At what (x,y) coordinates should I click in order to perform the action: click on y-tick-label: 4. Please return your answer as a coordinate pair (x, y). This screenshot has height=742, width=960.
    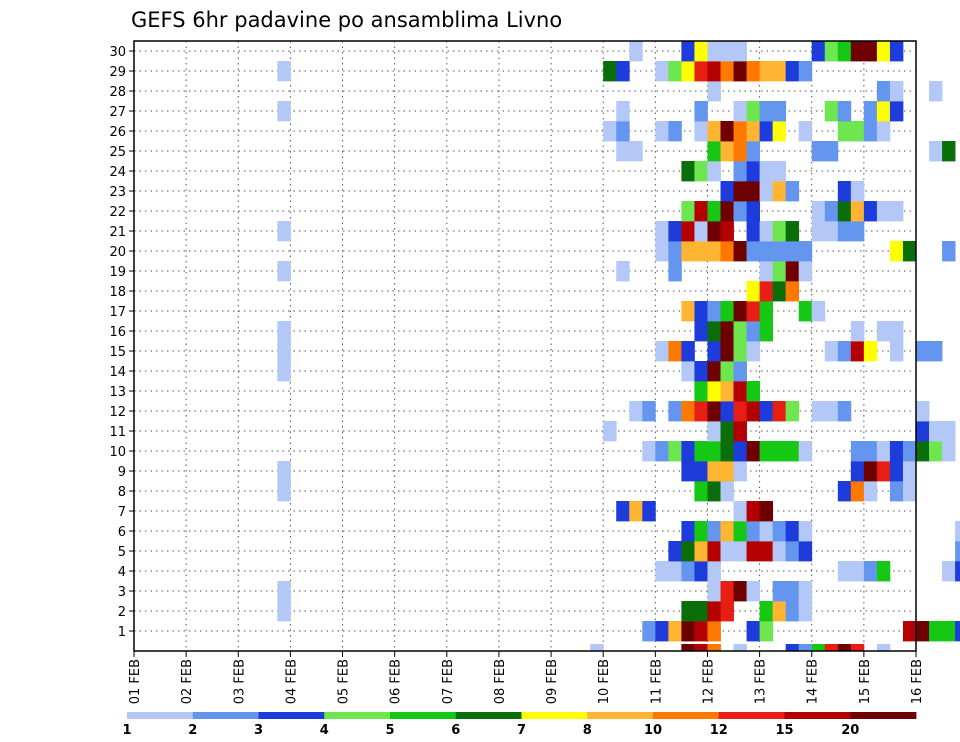
    Looking at the image, I should click on (122, 572).